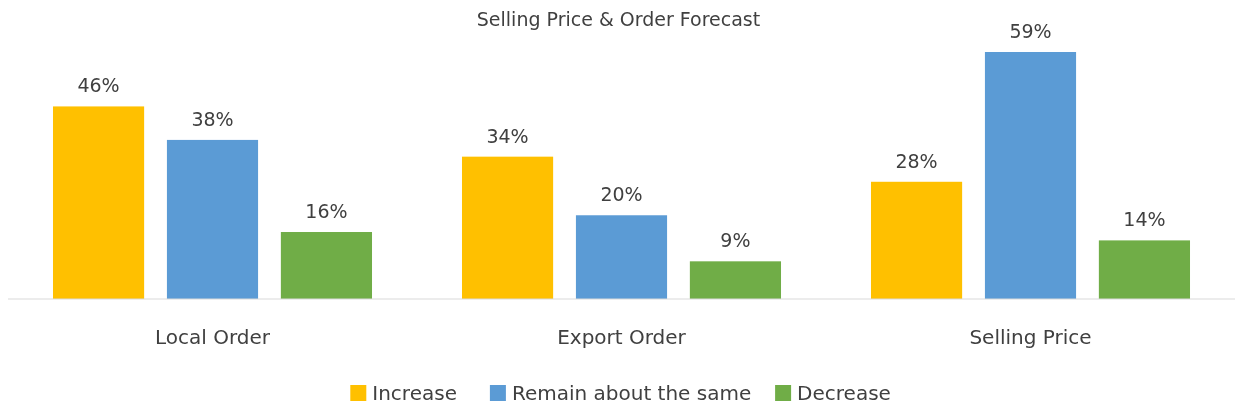 The height and width of the screenshot is (407, 1237). Describe the element at coordinates (621, 194) in the screenshot. I see `data-label: 20%` at that location.